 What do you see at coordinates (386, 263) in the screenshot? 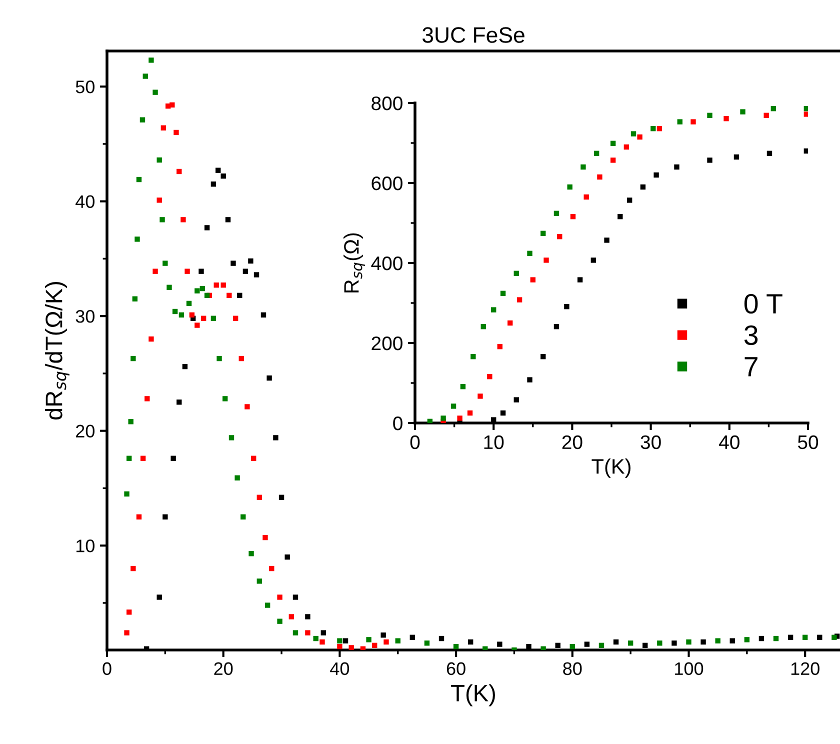
I see `y-tick-label: 400` at bounding box center [386, 263].